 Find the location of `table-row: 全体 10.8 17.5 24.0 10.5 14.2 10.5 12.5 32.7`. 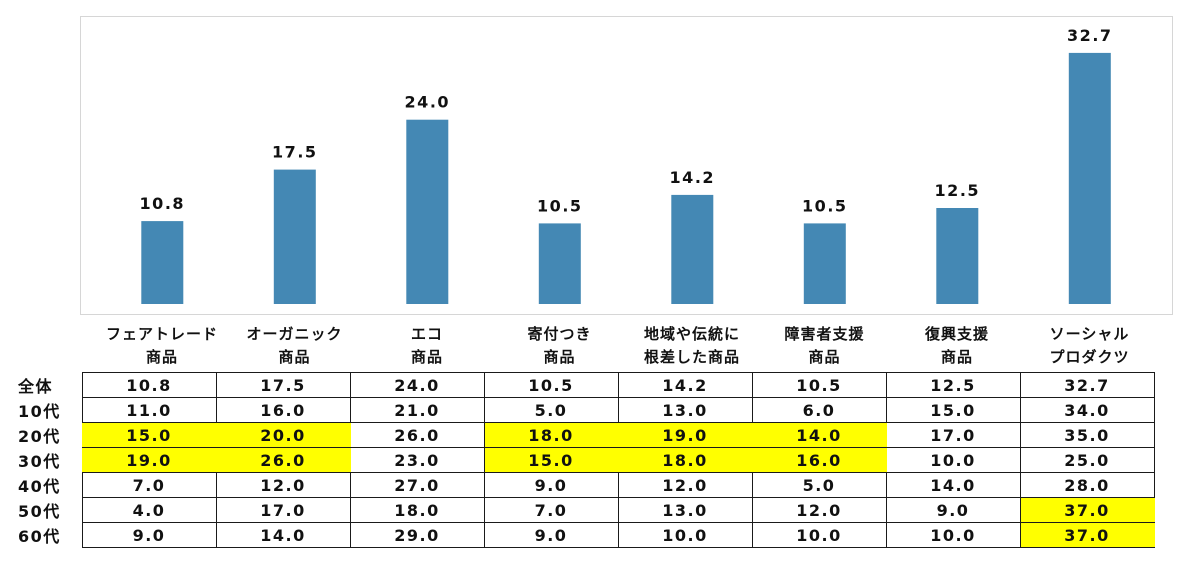

table-row: 全体 10.8 17.5 24.0 10.5 14.2 10.5 12.5 32.7 is located at coordinates (584, 385).